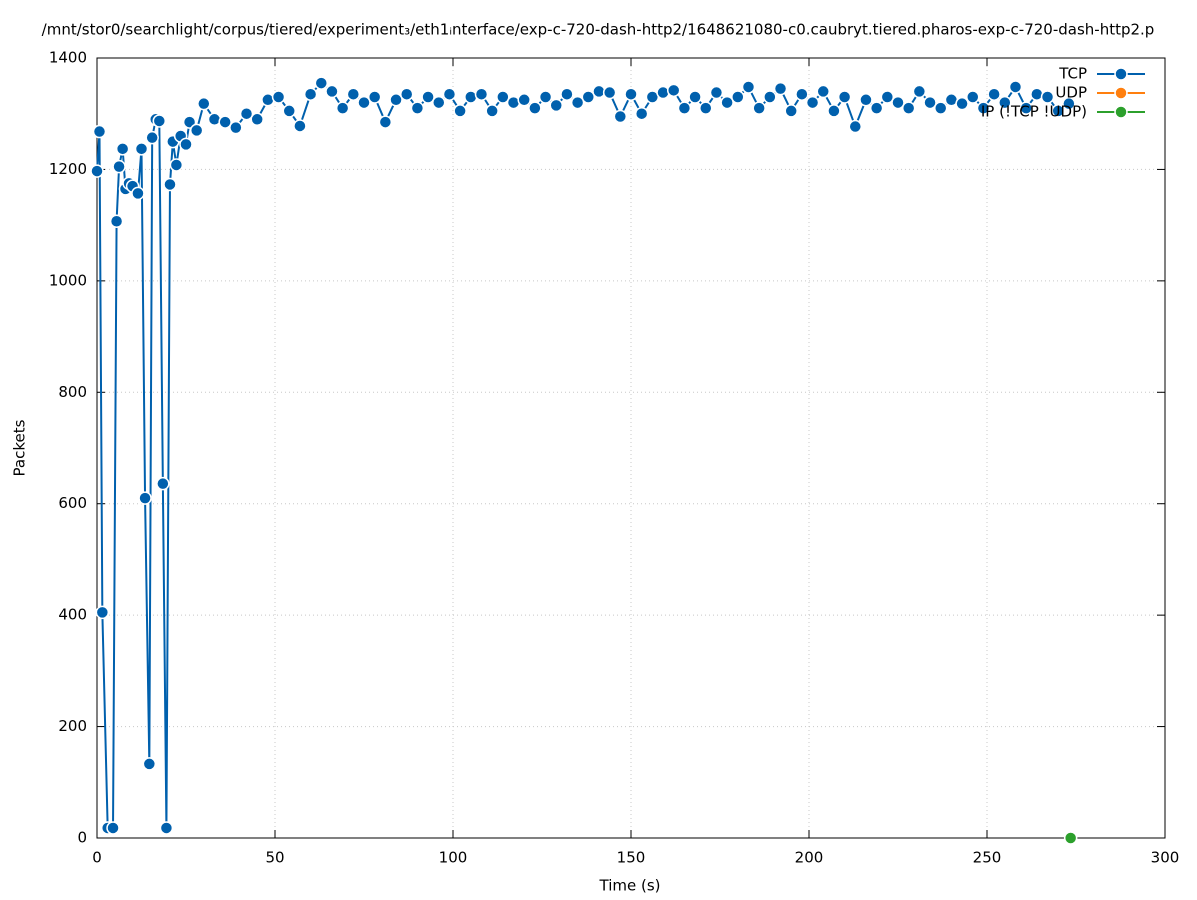 This screenshot has height=900, width=1197. I want to click on x-axis-label: Time (s), so click(630, 886).